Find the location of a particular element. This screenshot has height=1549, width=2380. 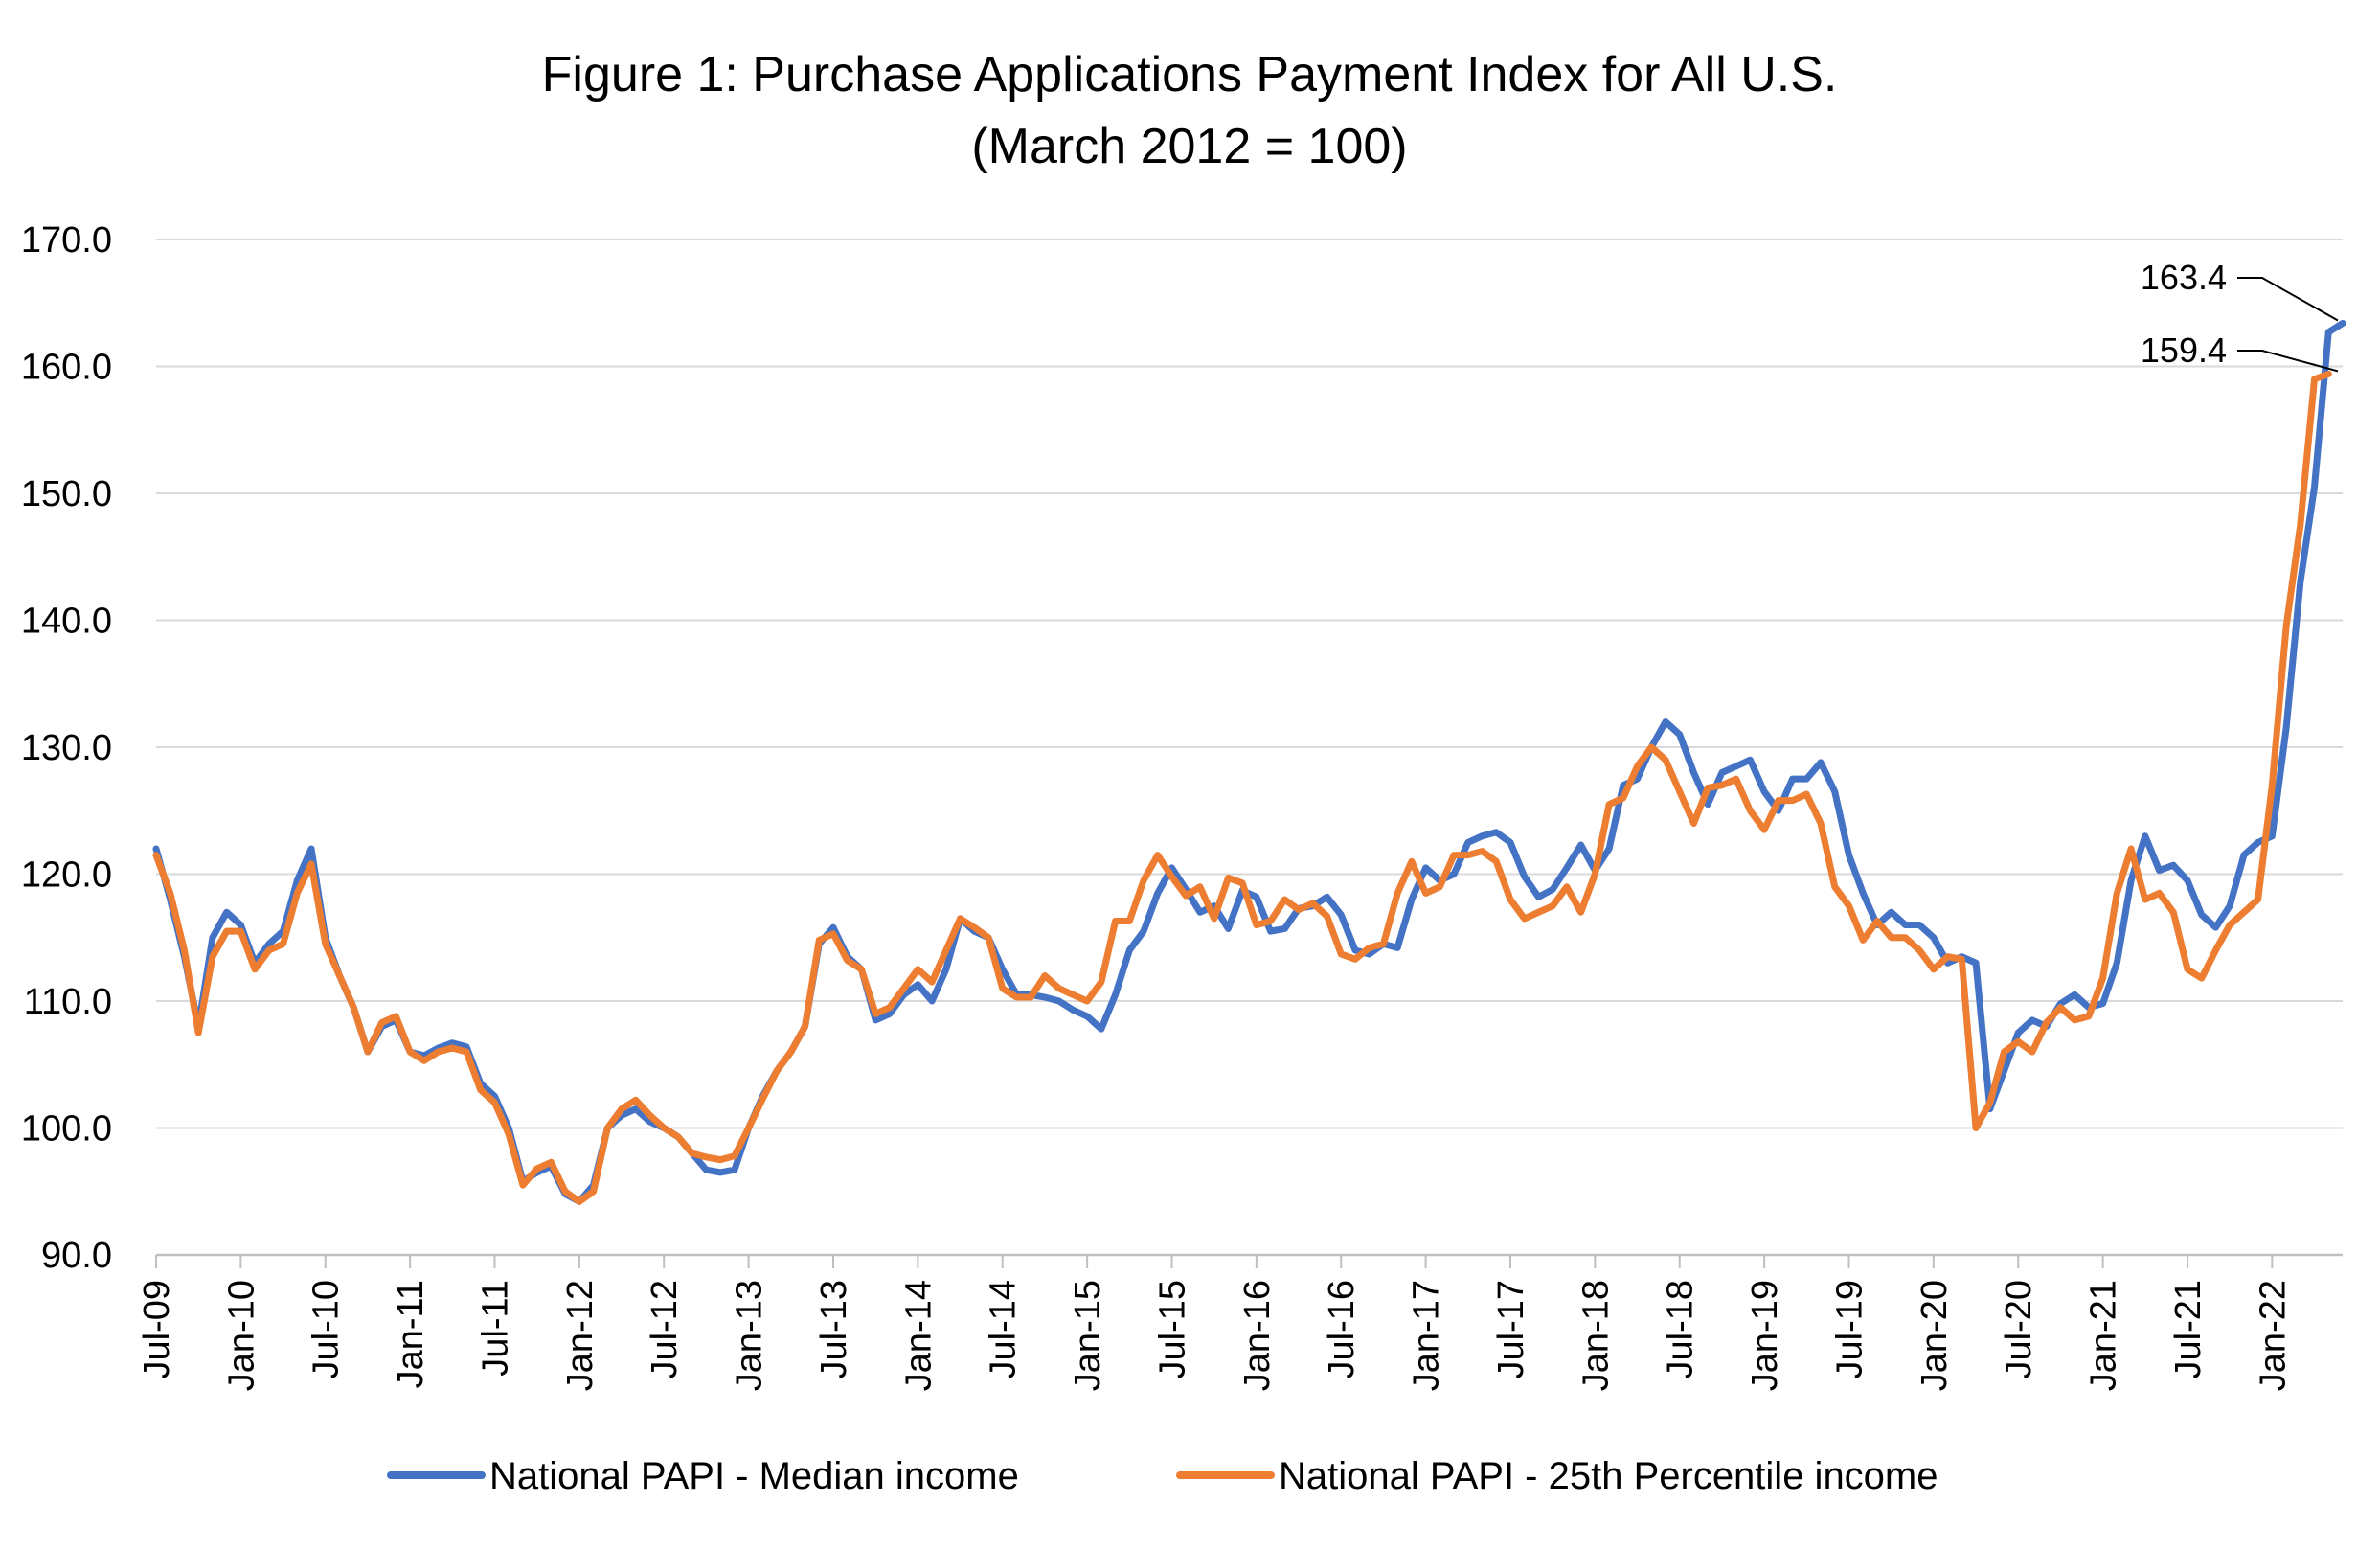

x-tick-label: Jul-13 is located at coordinates (834, 1329).